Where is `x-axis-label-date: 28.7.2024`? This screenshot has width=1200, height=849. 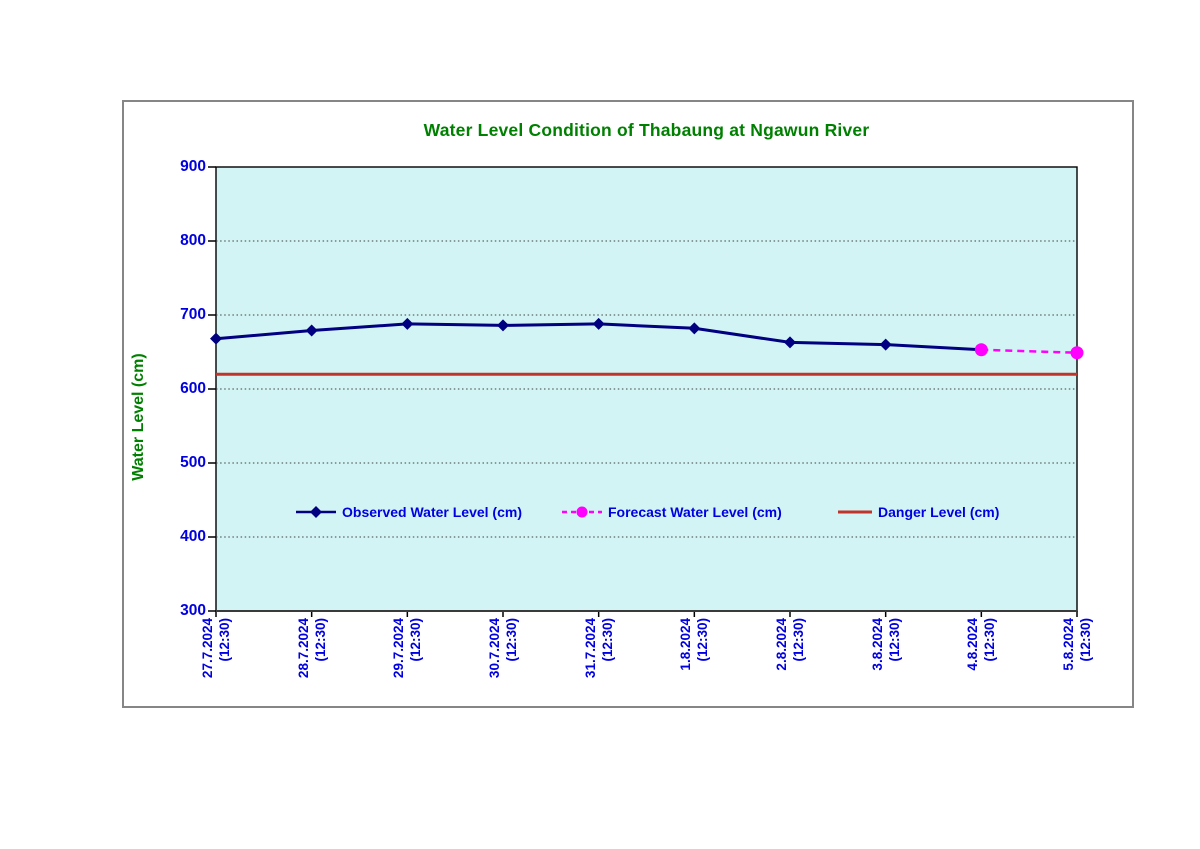 x-axis-label-date: 28.7.2024 is located at coordinates (303, 648).